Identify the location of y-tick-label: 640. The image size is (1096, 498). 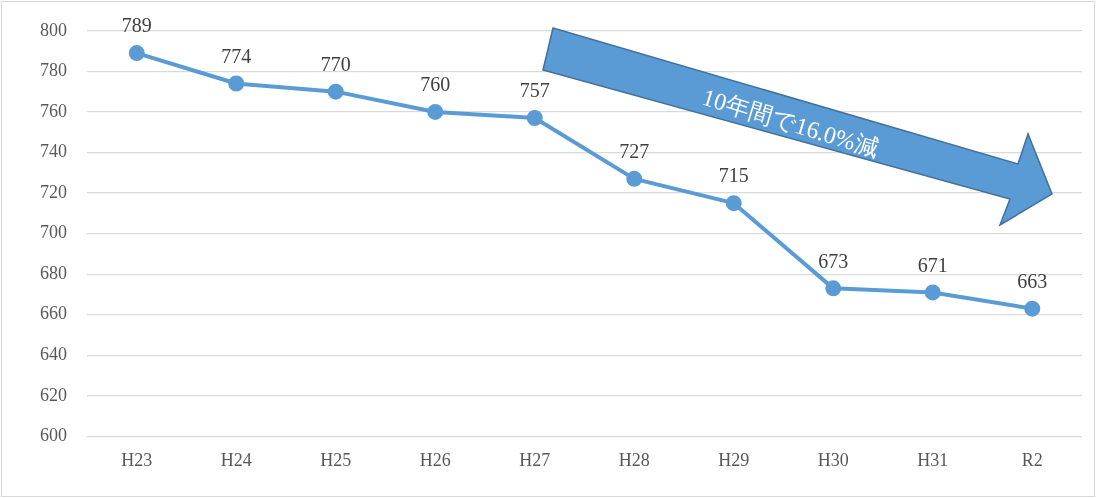
(53, 354).